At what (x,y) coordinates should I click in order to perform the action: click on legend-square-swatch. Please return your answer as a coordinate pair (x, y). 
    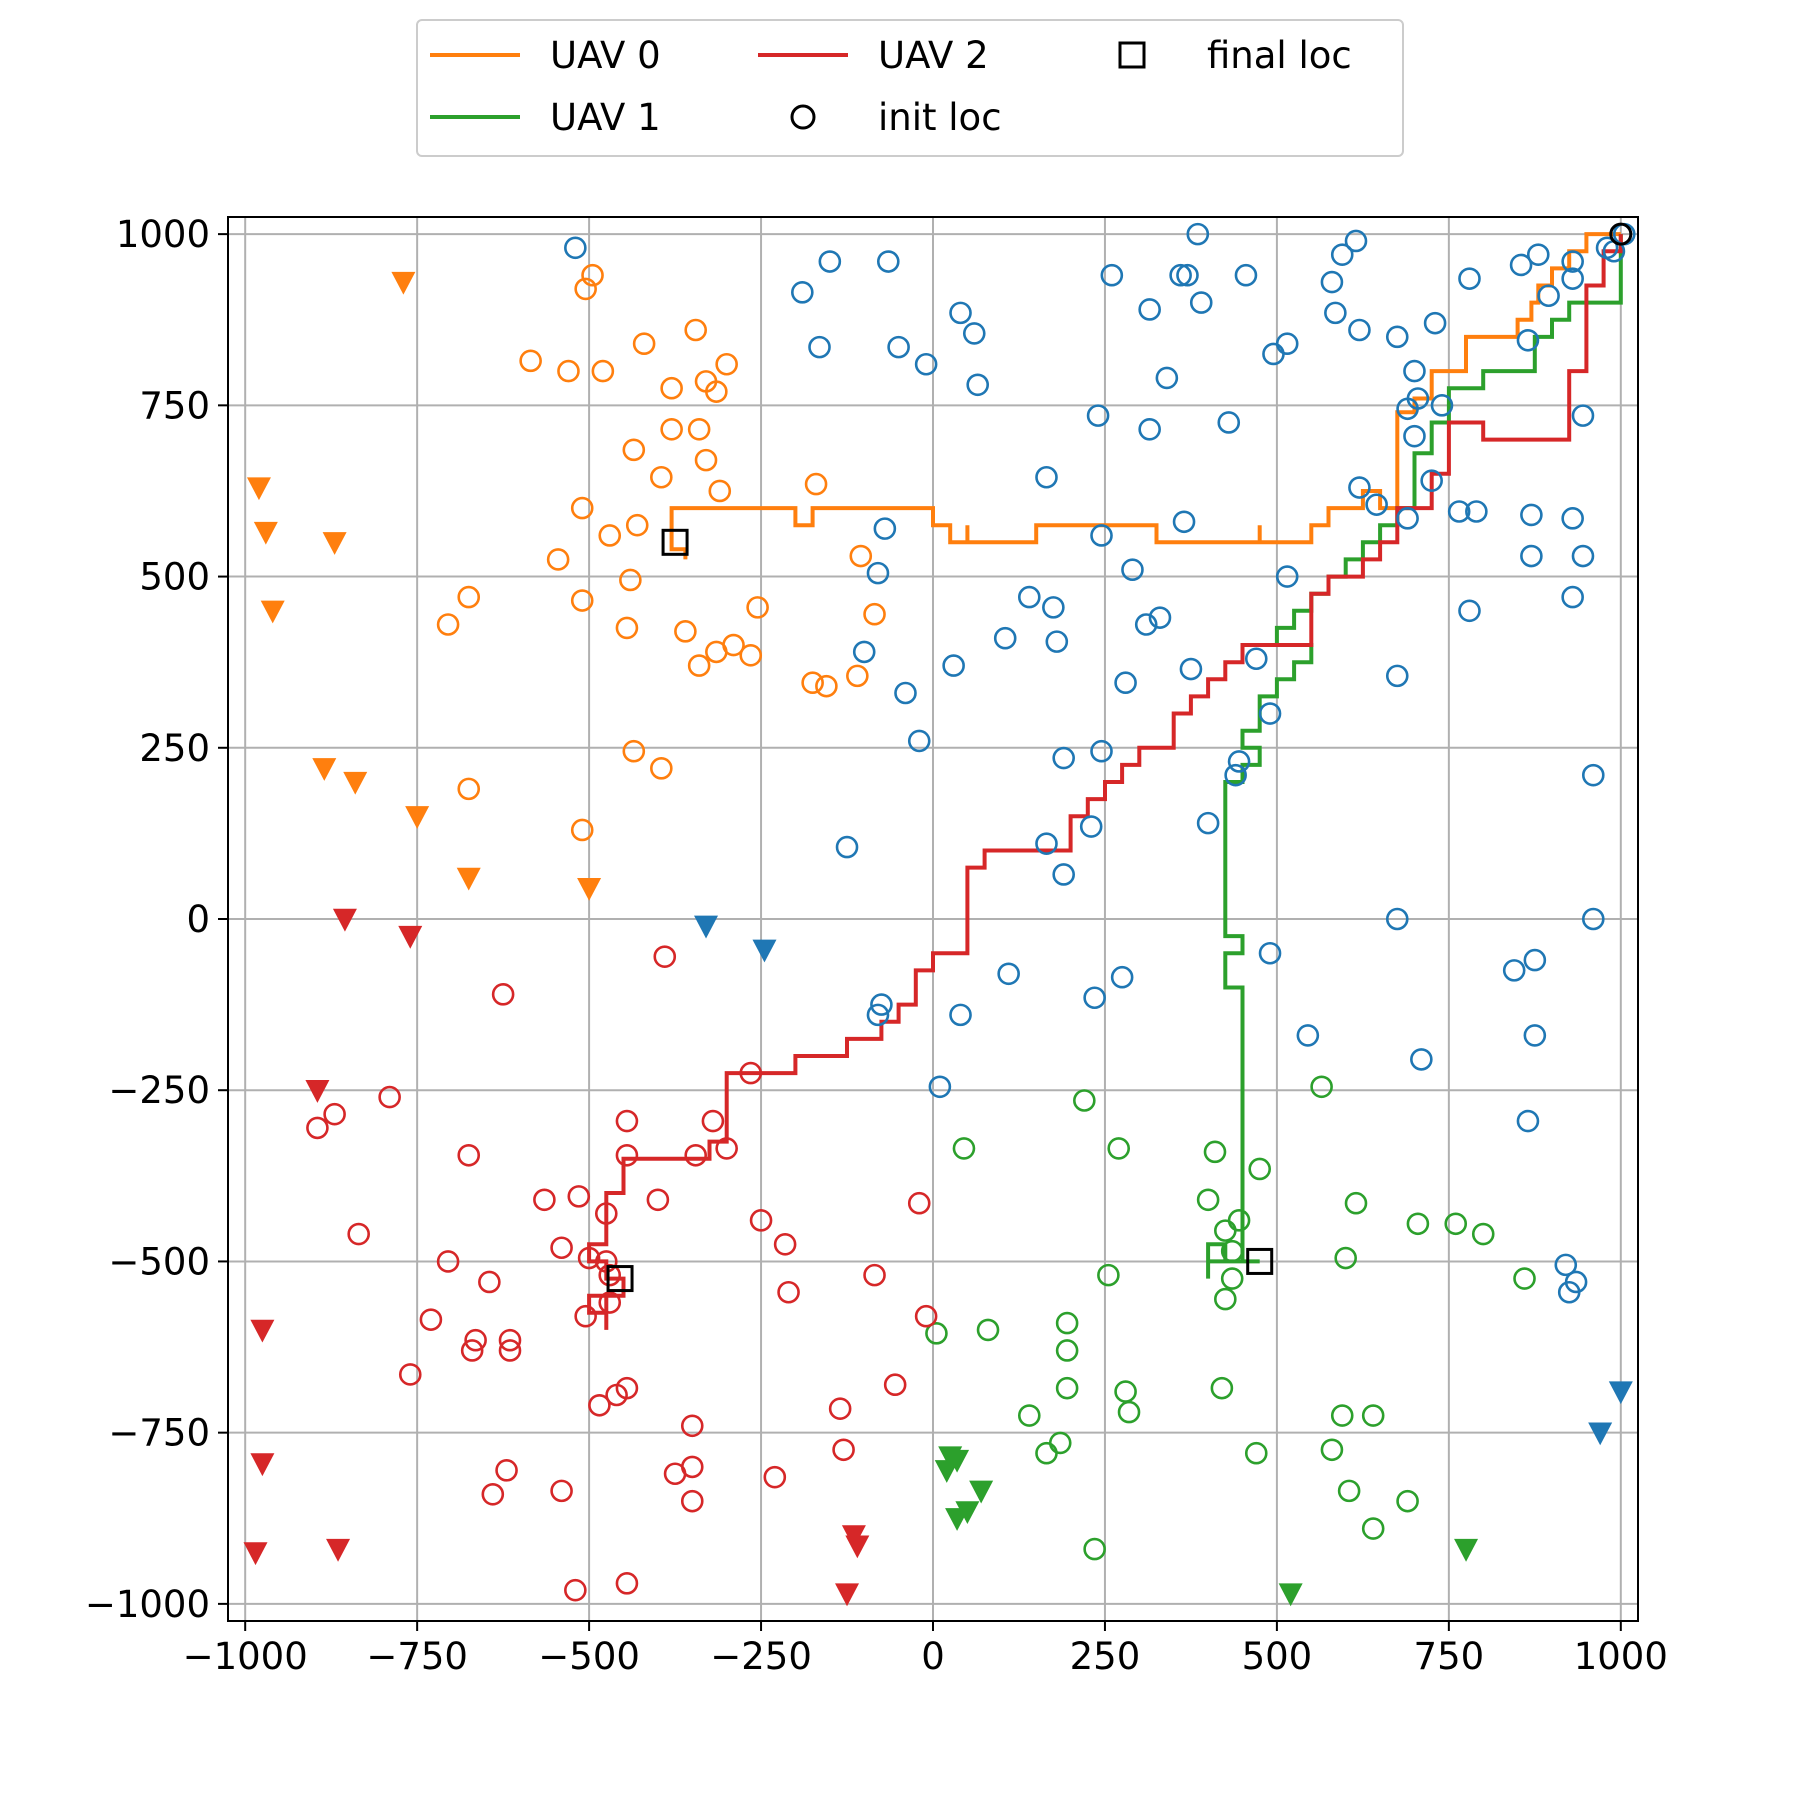
    Looking at the image, I should click on (1132, 55).